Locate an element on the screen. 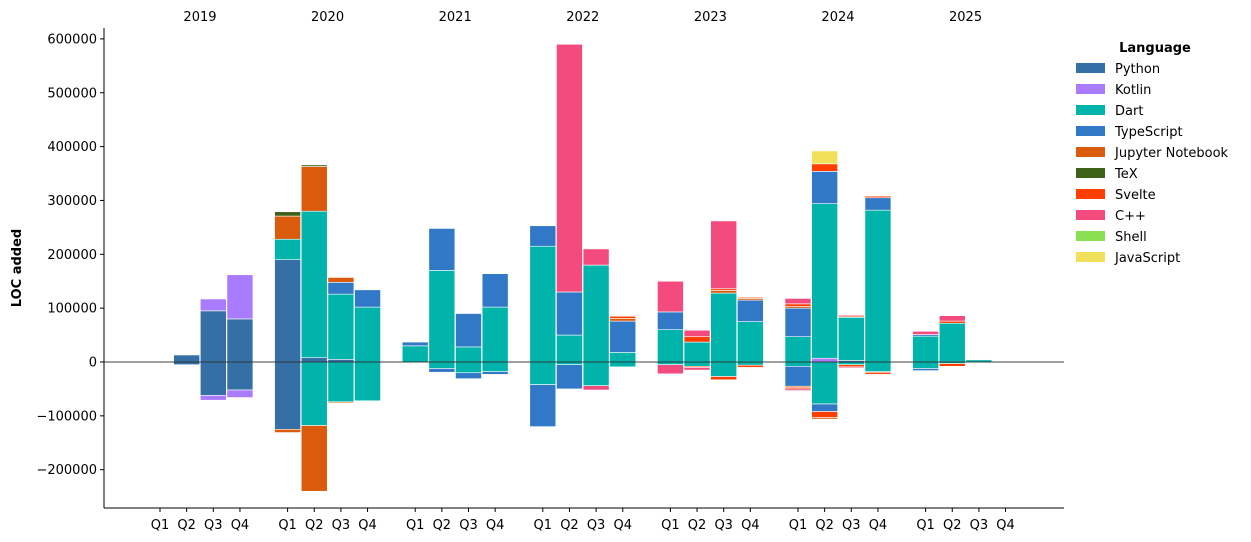 The width and height of the screenshot is (1251, 542). bar-2022-Q3 is located at coordinates (596, 319).